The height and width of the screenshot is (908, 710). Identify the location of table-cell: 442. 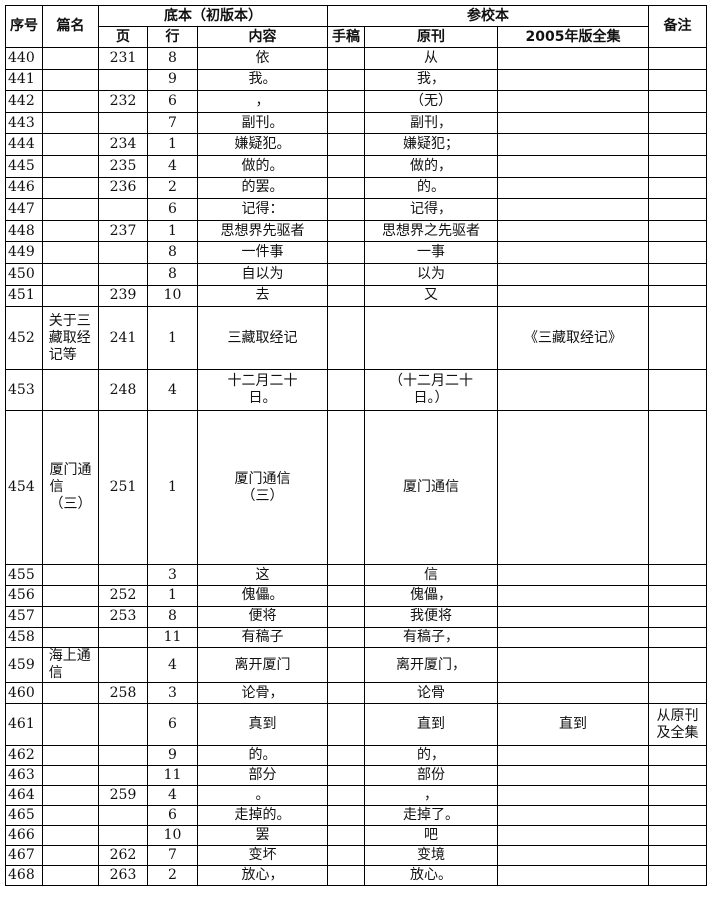
(24, 101).